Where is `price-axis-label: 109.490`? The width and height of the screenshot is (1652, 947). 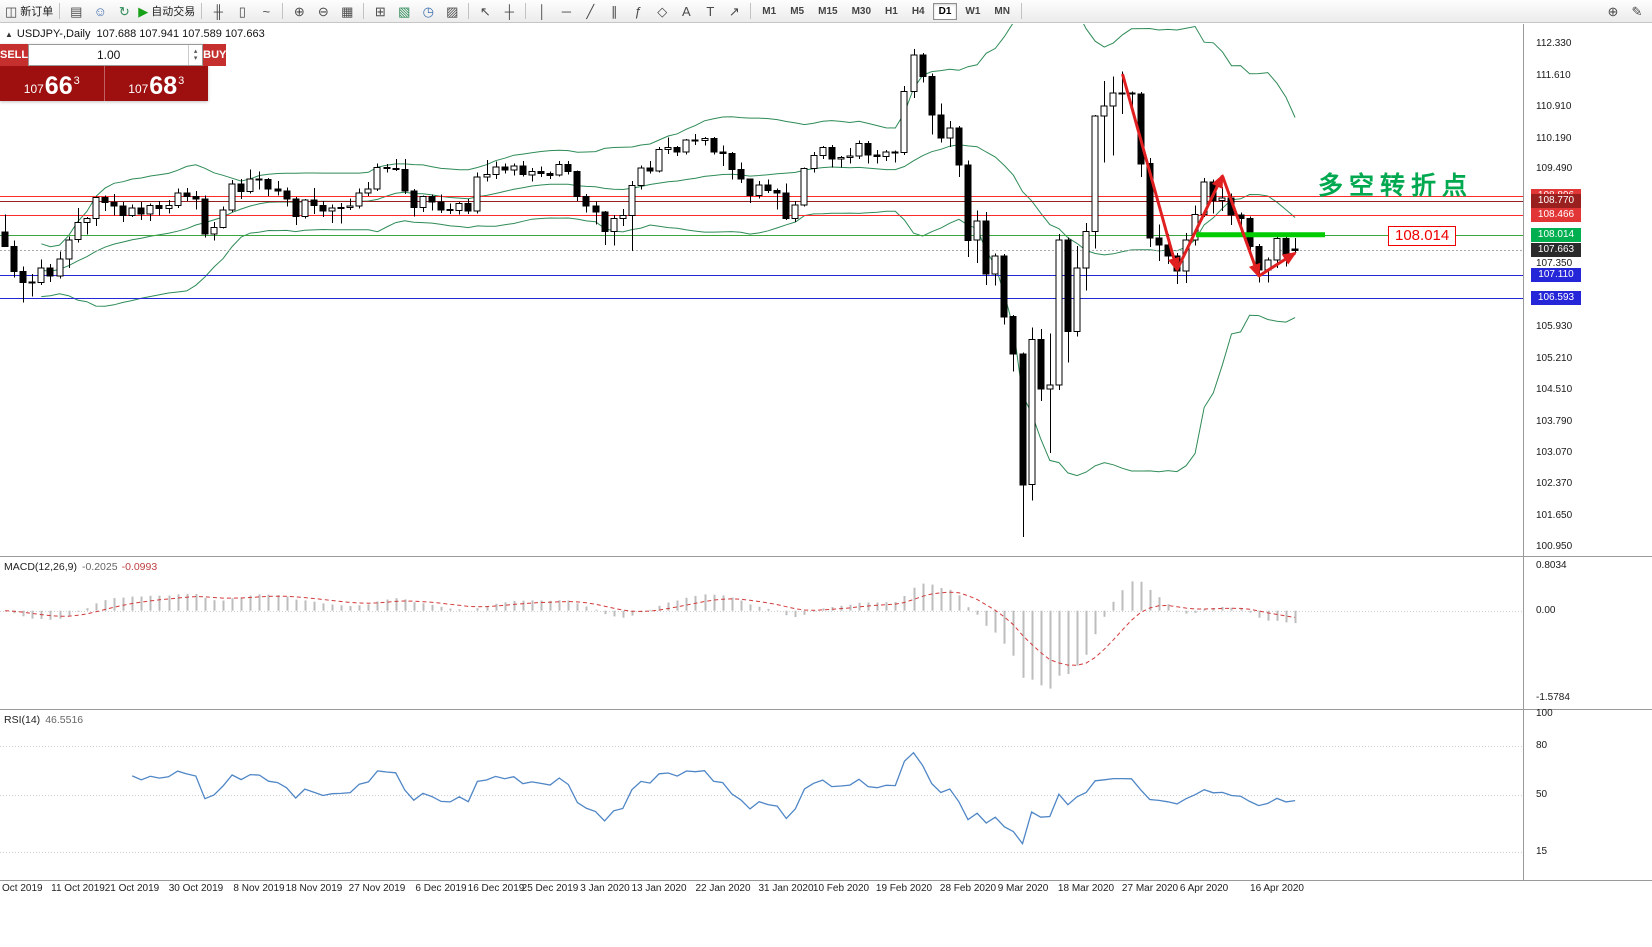 price-axis-label: 109.490 is located at coordinates (1554, 168).